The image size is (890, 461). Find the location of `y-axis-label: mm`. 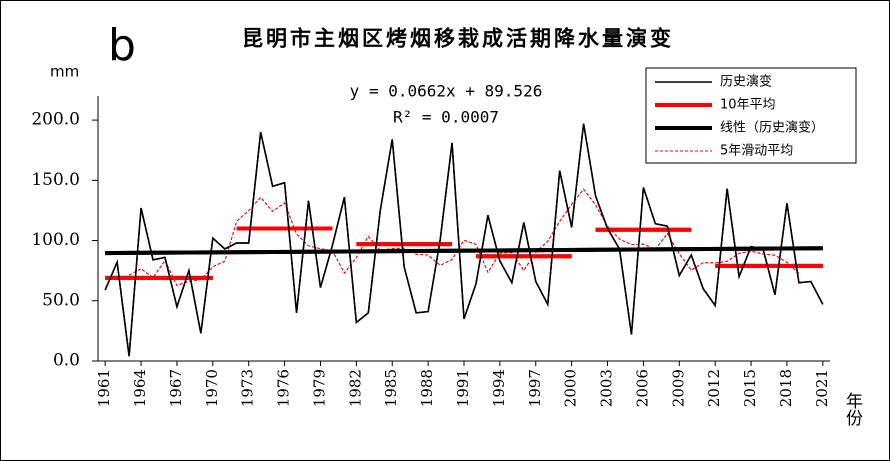

y-axis-label: mm is located at coordinates (64, 72).